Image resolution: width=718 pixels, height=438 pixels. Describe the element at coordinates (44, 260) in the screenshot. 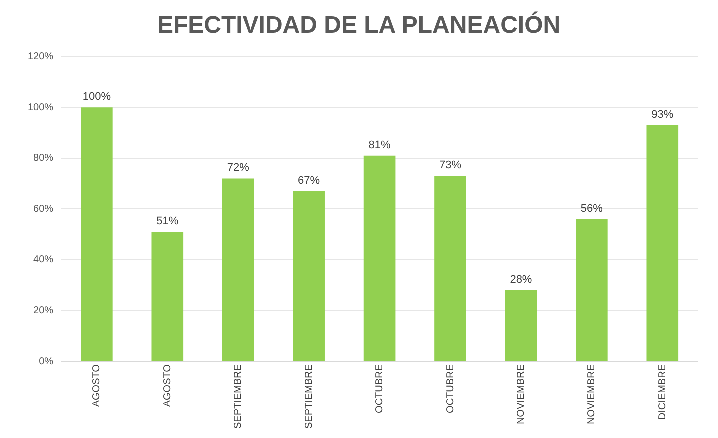

I see `y-tick-label: 40%` at that location.